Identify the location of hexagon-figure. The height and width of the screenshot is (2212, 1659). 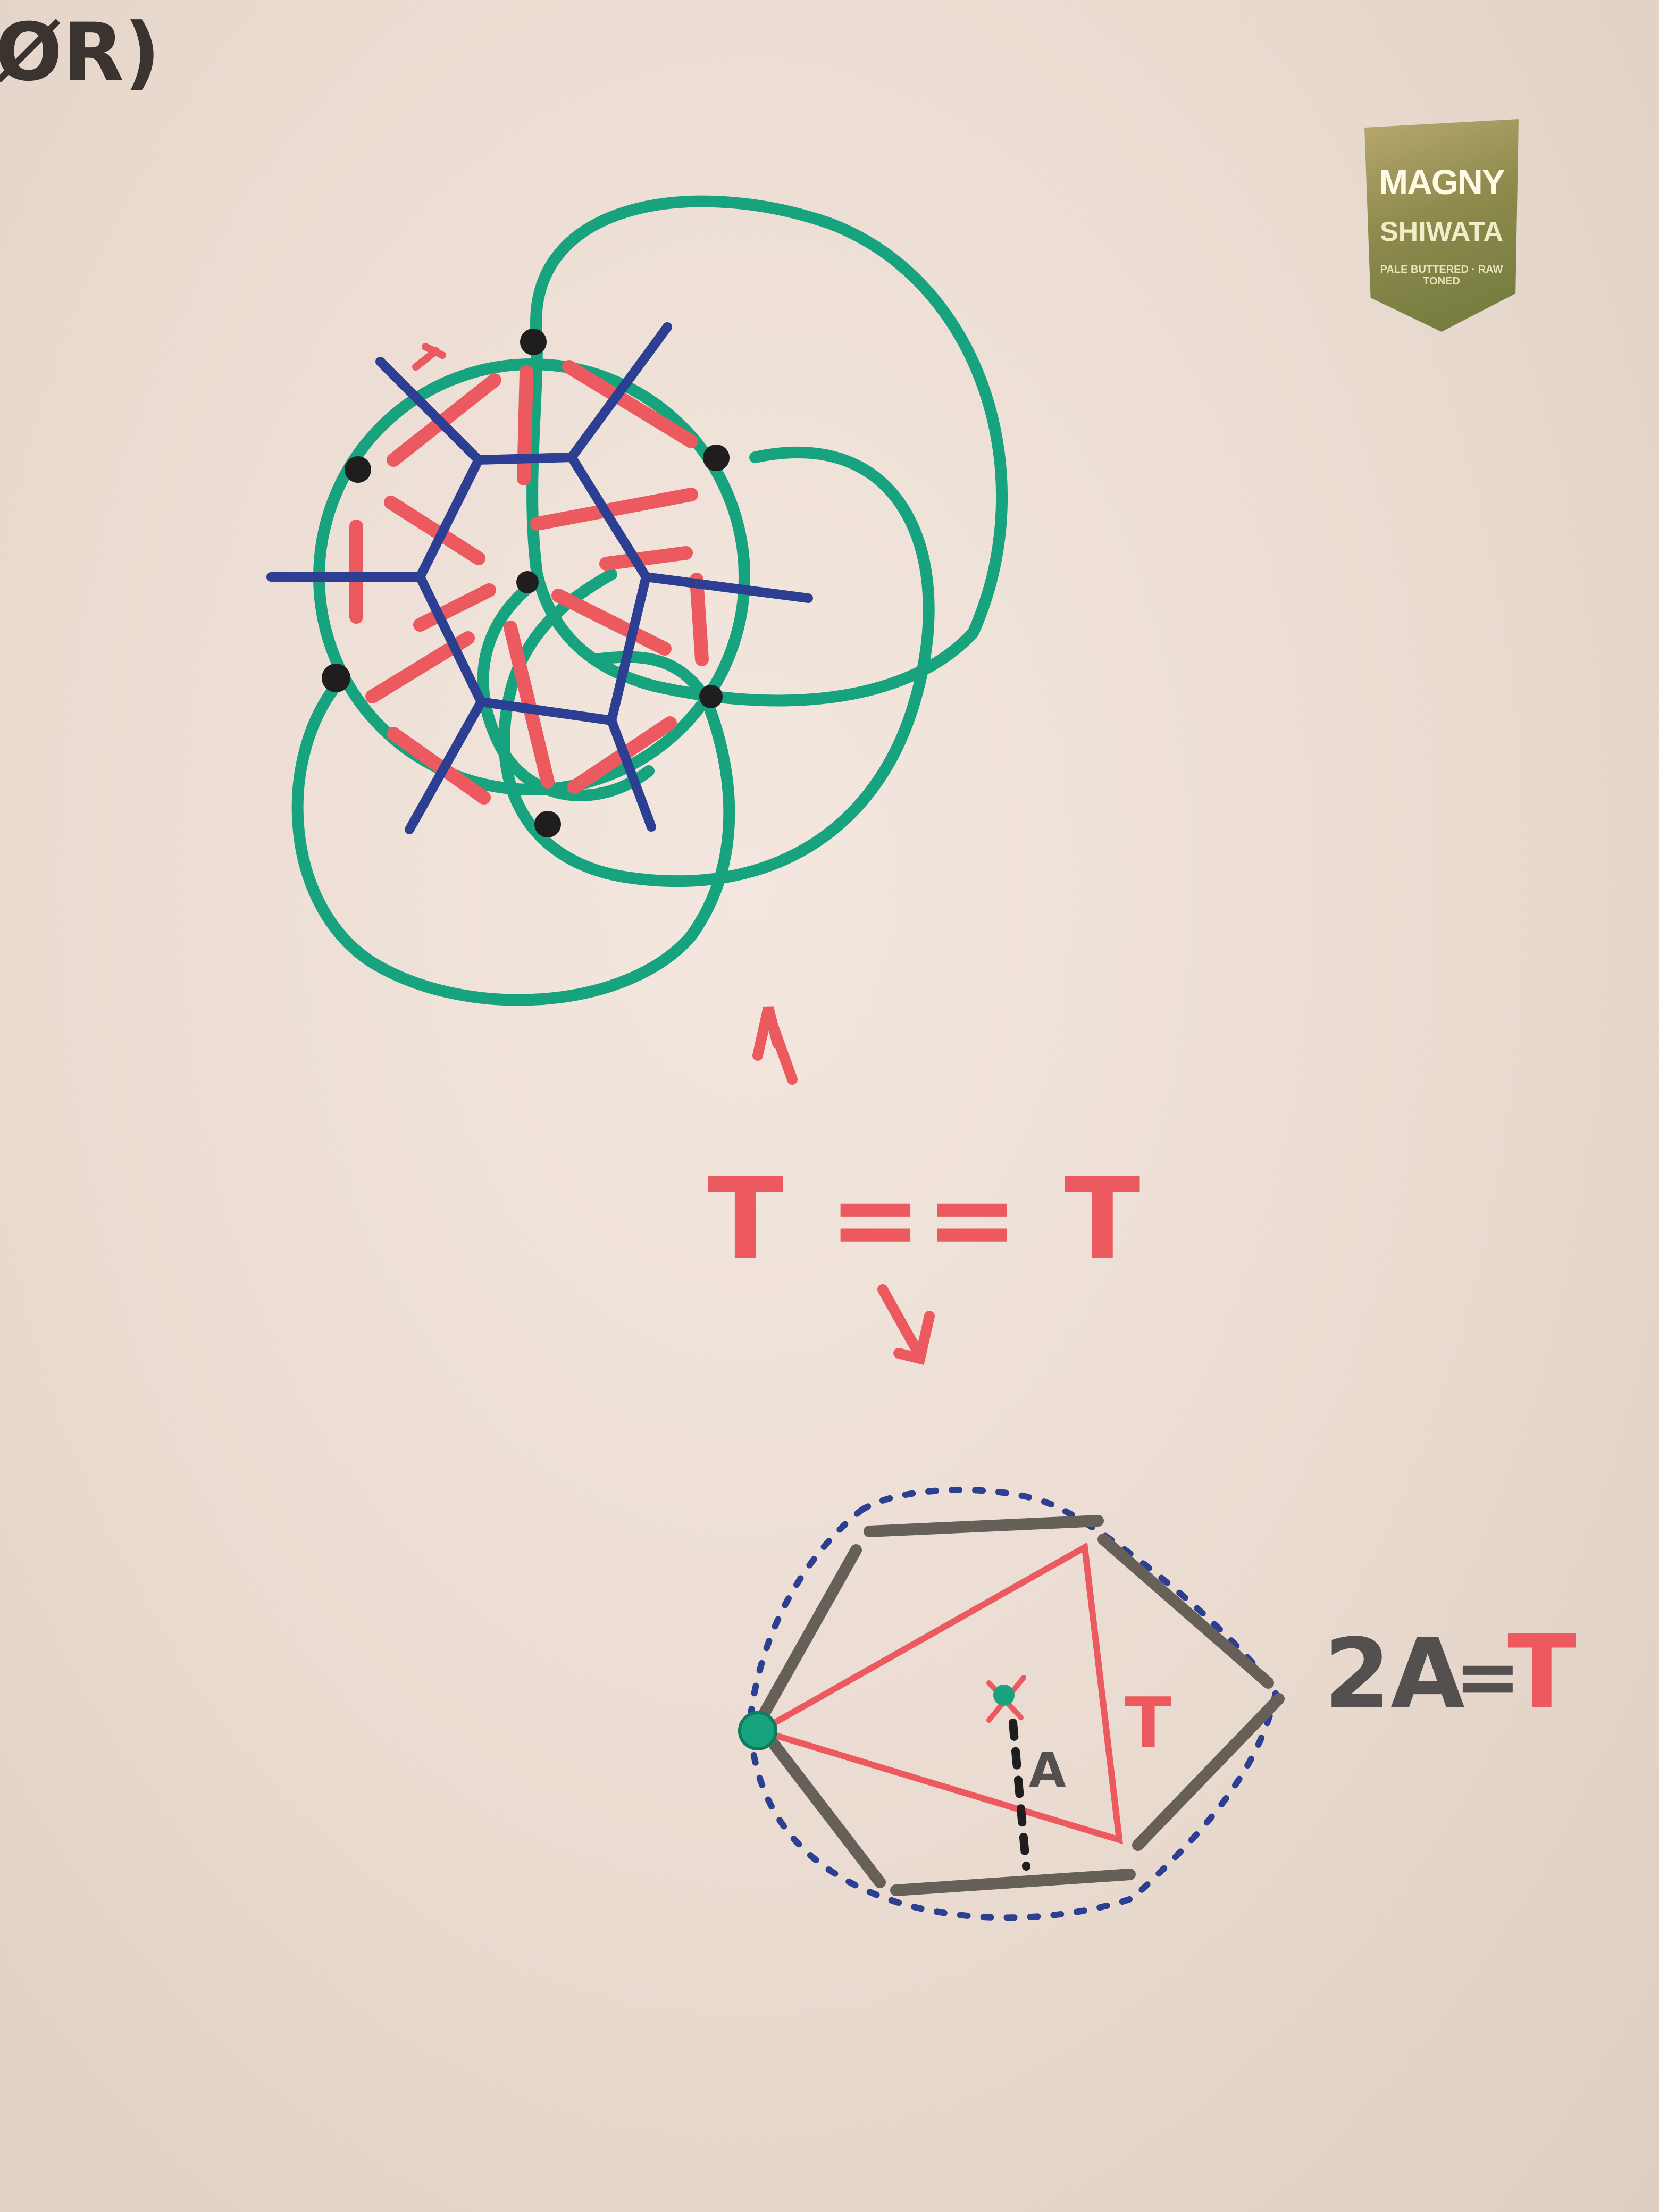
(1011, 1703).